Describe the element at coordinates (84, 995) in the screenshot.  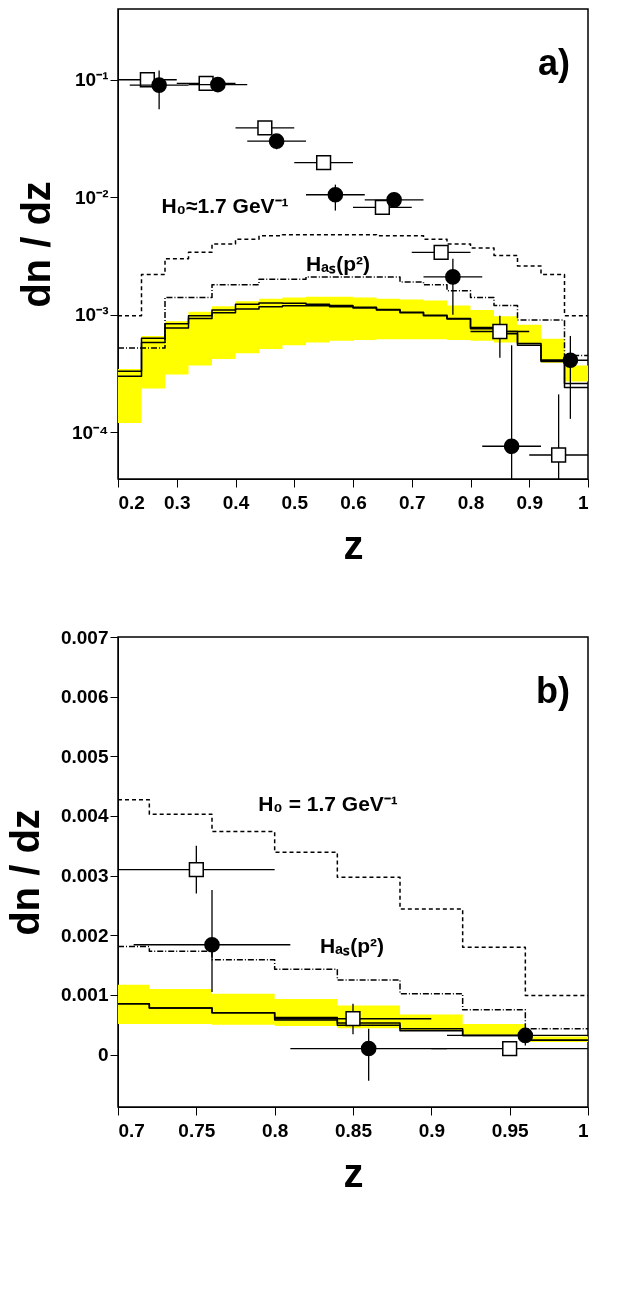
I see `y-tick-label: 0.001` at that location.